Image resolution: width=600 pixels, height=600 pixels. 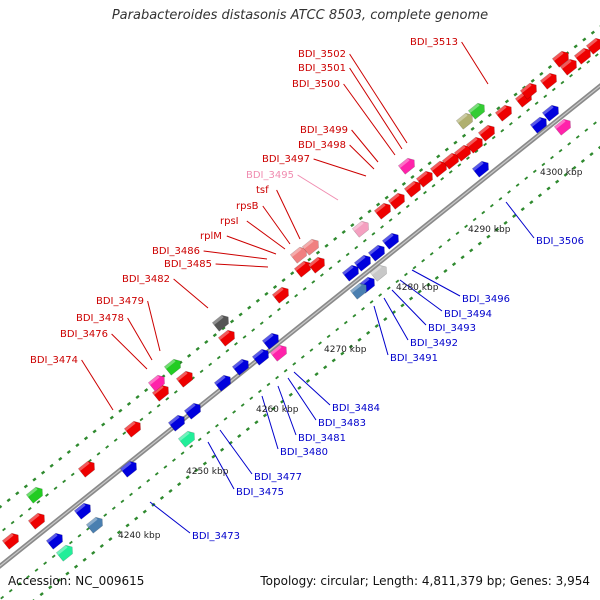 What do you see at coordinates (434, 42) in the screenshot?
I see `gene-label: BDI_3513` at bounding box center [434, 42].